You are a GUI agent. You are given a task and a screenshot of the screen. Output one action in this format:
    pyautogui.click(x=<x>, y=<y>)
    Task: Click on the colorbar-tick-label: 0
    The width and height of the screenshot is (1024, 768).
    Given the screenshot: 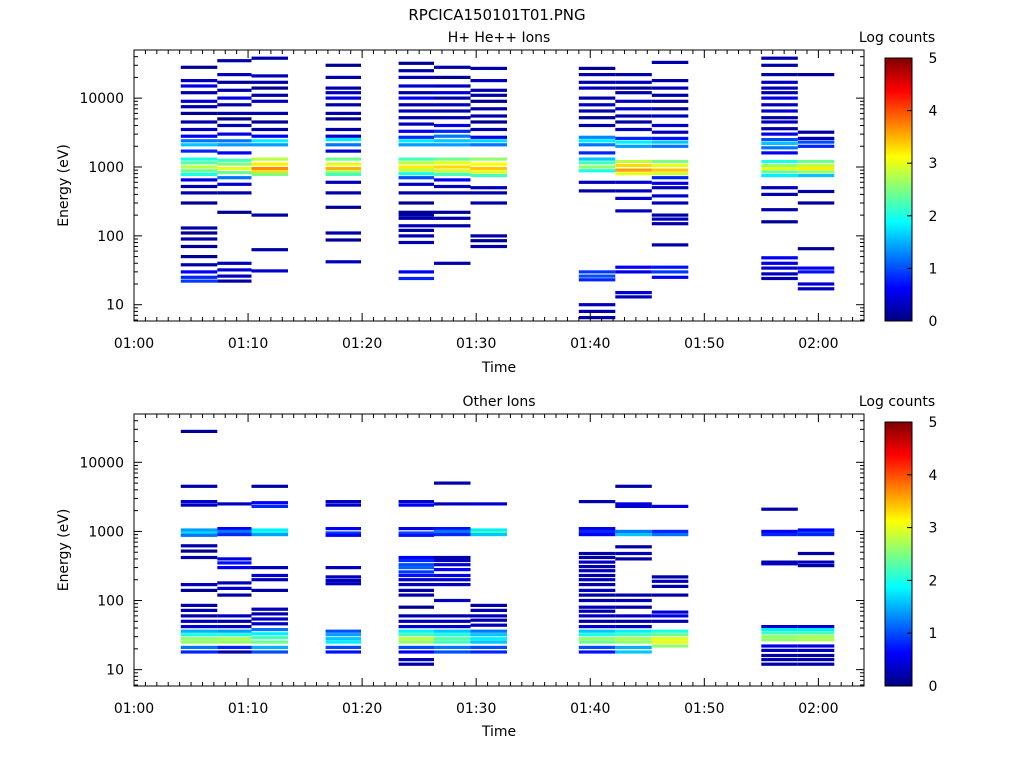 What is the action you would take?
    pyautogui.click(x=933, y=322)
    